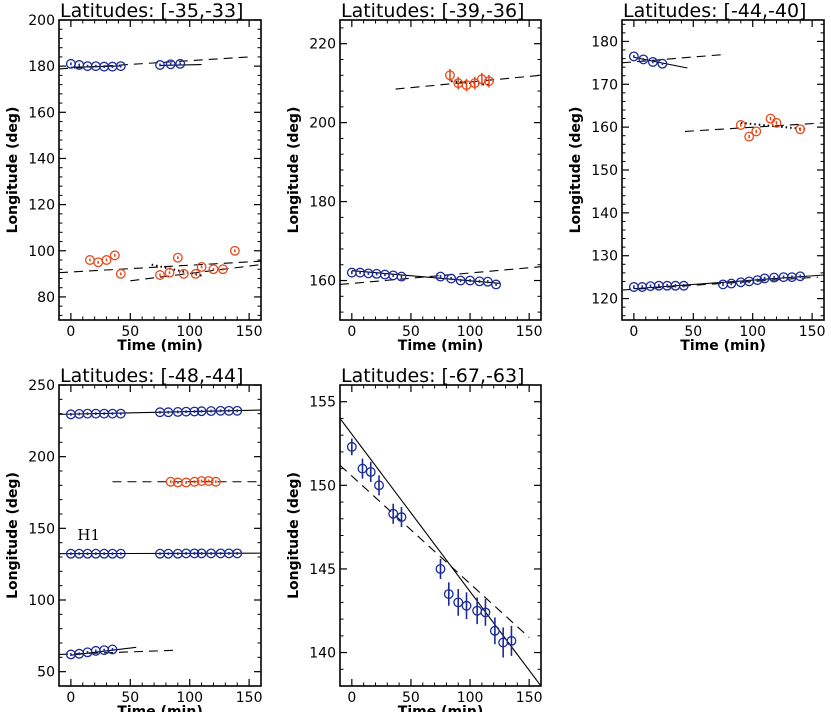 The width and height of the screenshot is (831, 712). I want to click on y-tick-label: 50, so click(46, 673).